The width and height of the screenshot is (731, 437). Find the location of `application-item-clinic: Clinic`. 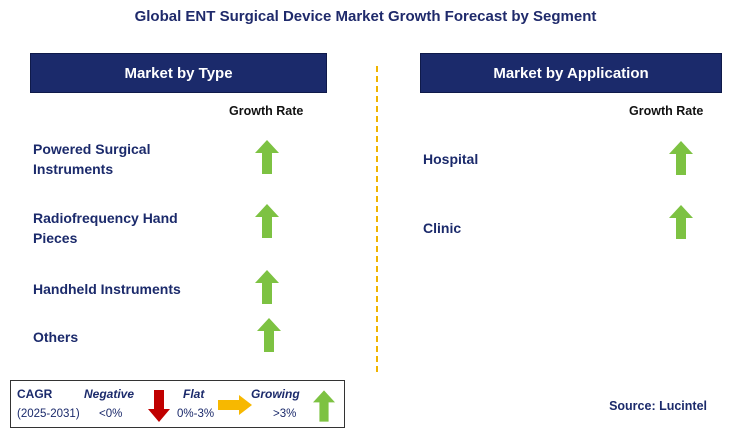

application-item-clinic: Clinic is located at coordinates (442, 228).